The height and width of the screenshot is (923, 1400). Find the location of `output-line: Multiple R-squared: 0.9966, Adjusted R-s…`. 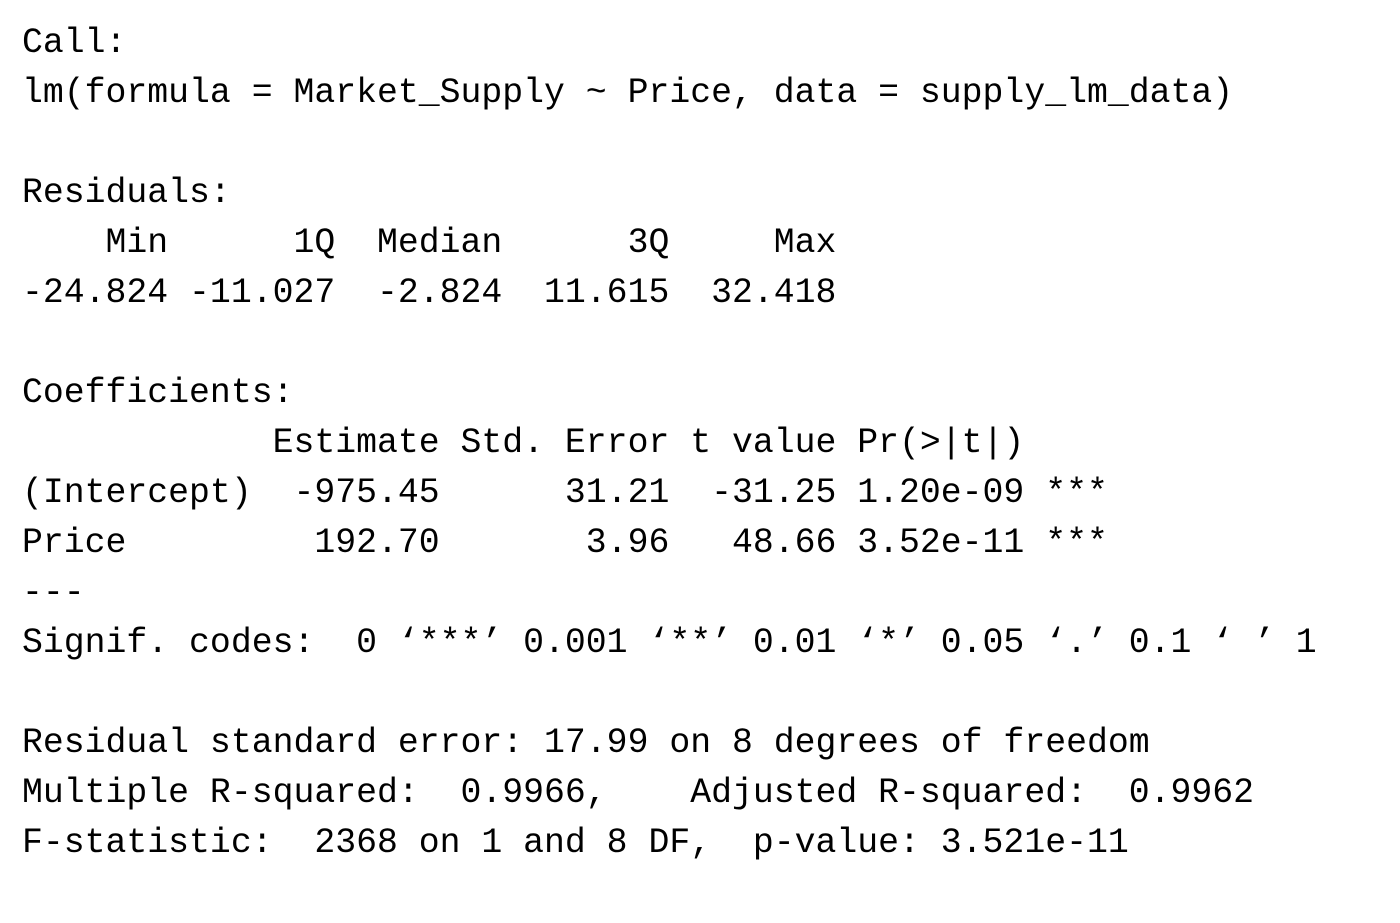

output-line: Multiple R-squared: 0.9966, Adjusted R-s… is located at coordinates (638, 793).